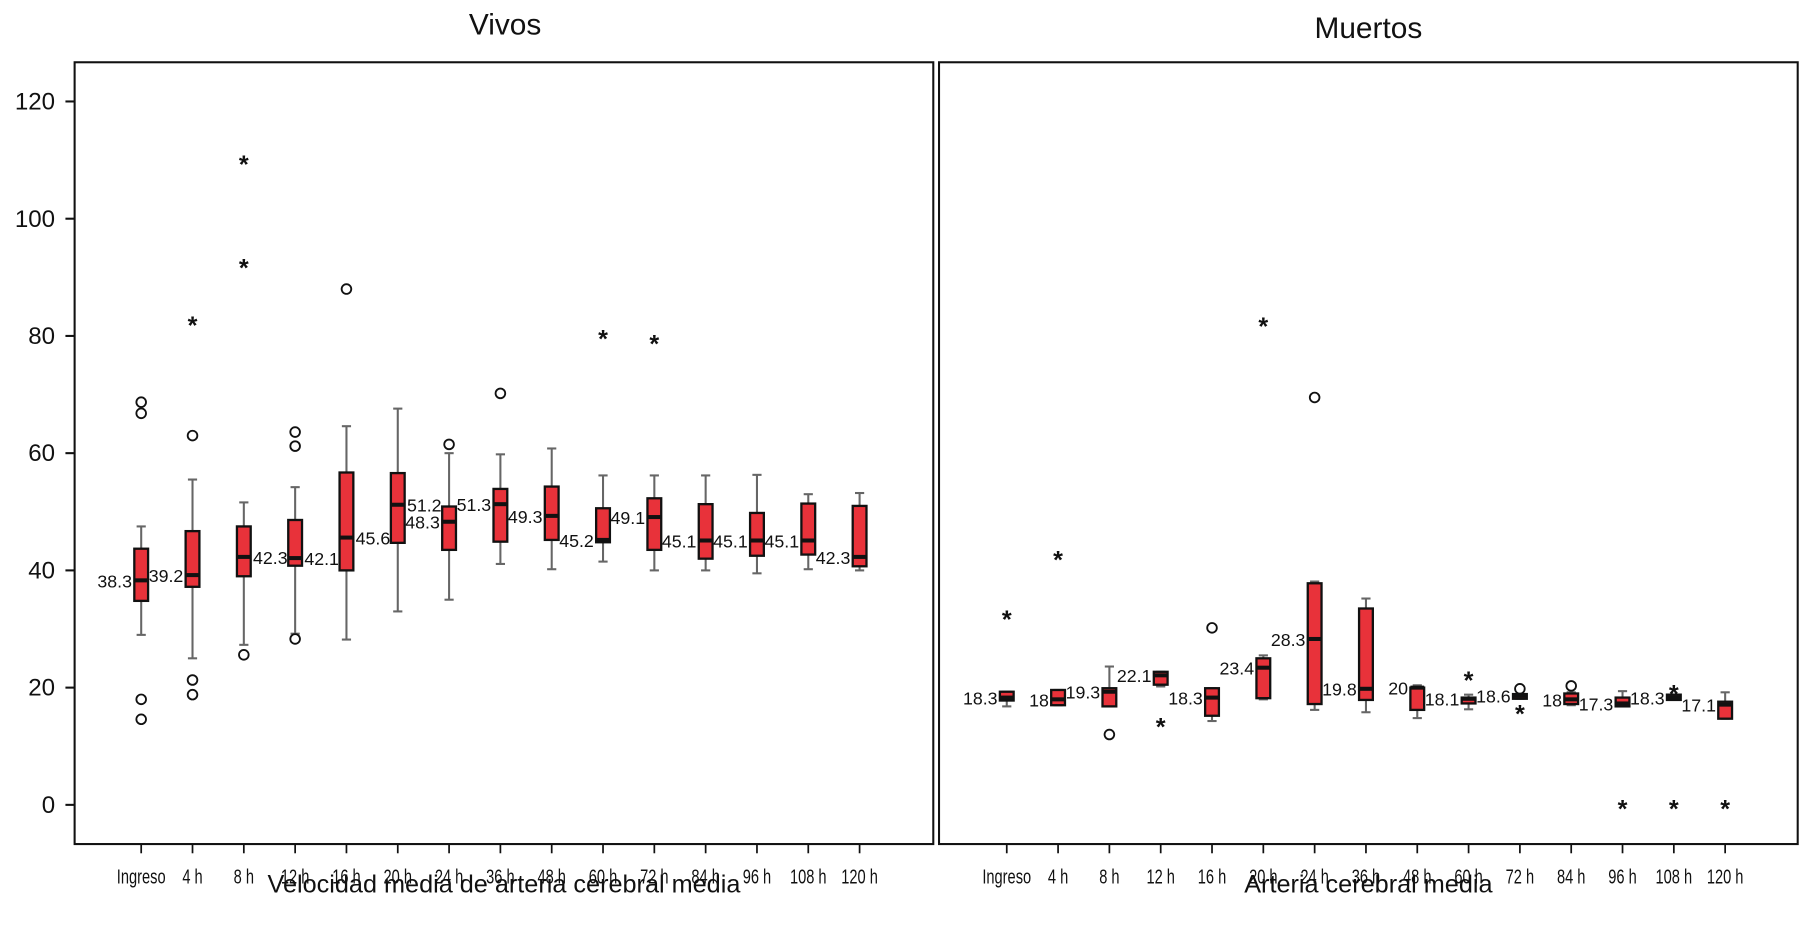  What do you see at coordinates (1194, 672) in the screenshot?
I see `box-group: 18.3` at bounding box center [1194, 672].